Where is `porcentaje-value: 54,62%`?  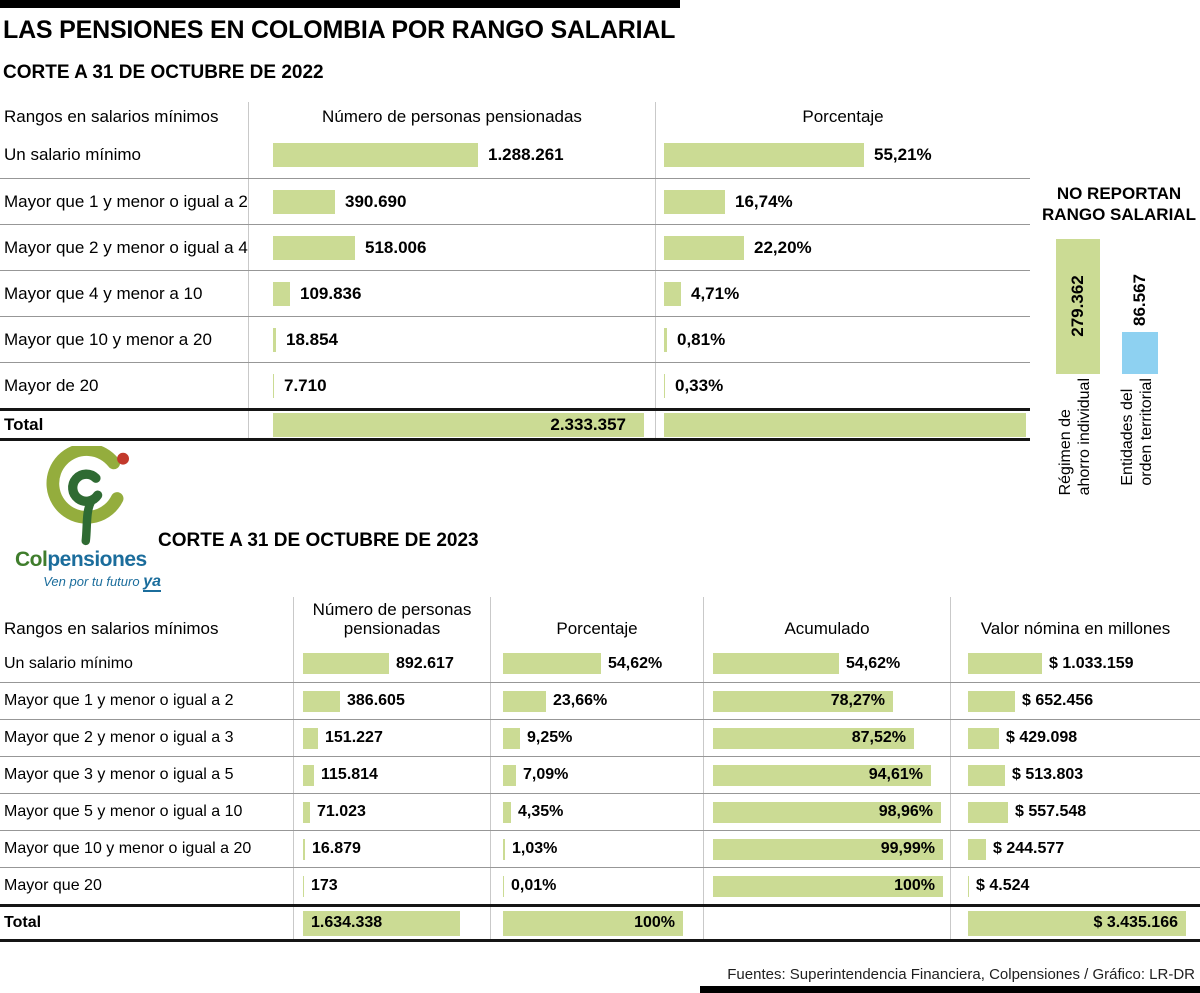
porcentaje-value: 54,62% is located at coordinates (635, 663).